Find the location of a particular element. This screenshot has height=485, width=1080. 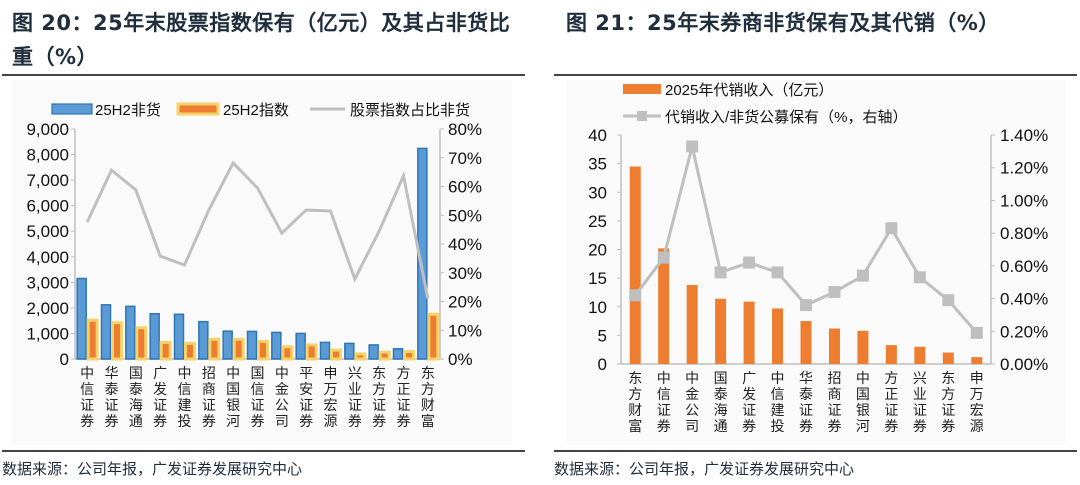

legend-label-25h2-index: 25H2指数 is located at coordinates (256, 110).